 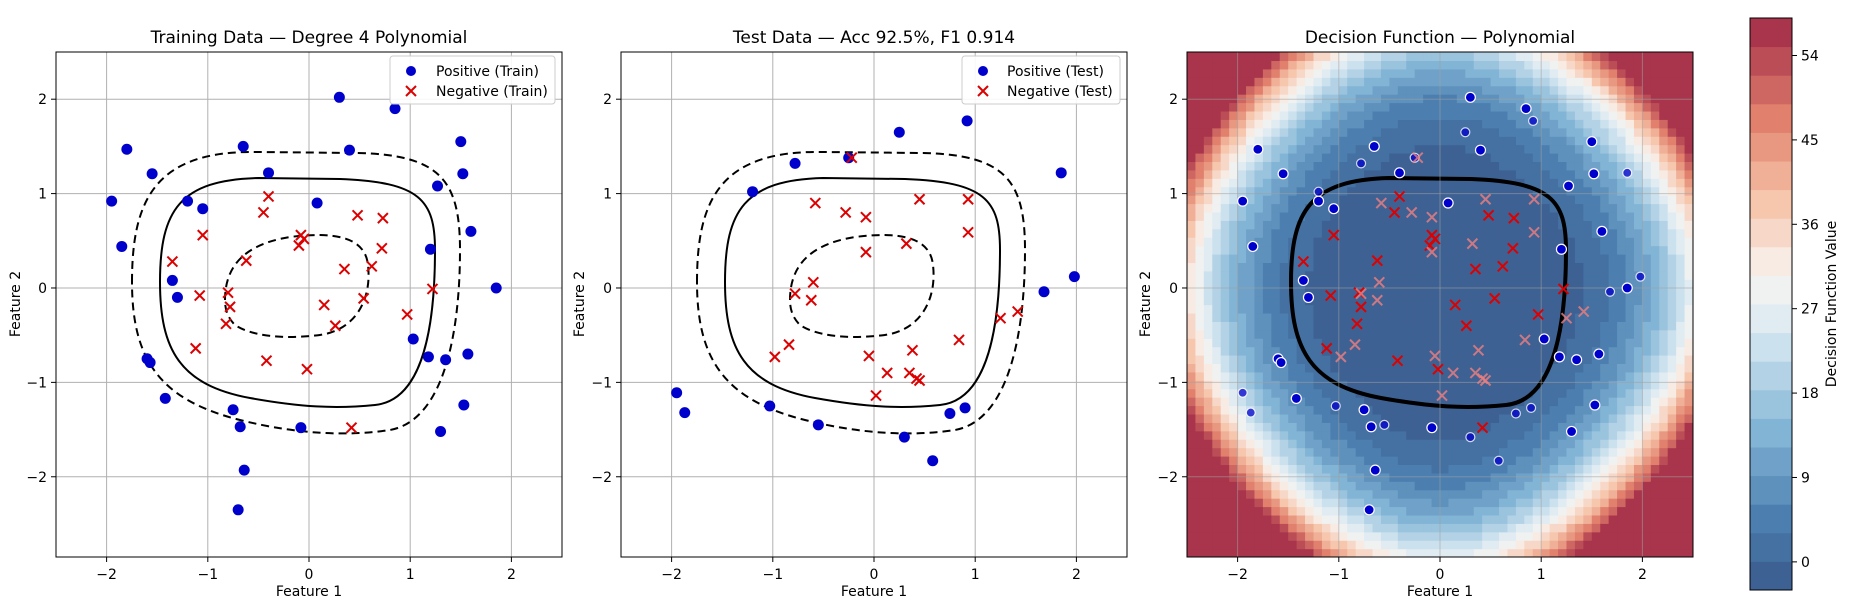 I want to click on chart-title: Test Data — Acc 92.5%, F1 0.914, so click(x=873, y=38).